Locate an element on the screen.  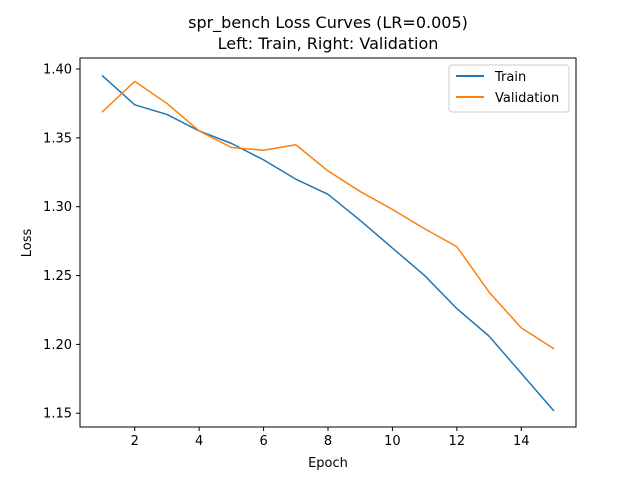
x-tick-label: 2 is located at coordinates (135, 441).